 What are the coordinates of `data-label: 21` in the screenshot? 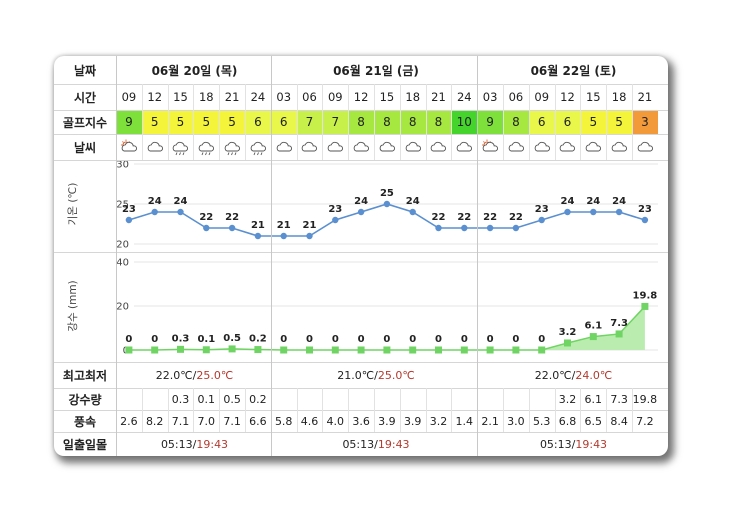 It's located at (310, 225).